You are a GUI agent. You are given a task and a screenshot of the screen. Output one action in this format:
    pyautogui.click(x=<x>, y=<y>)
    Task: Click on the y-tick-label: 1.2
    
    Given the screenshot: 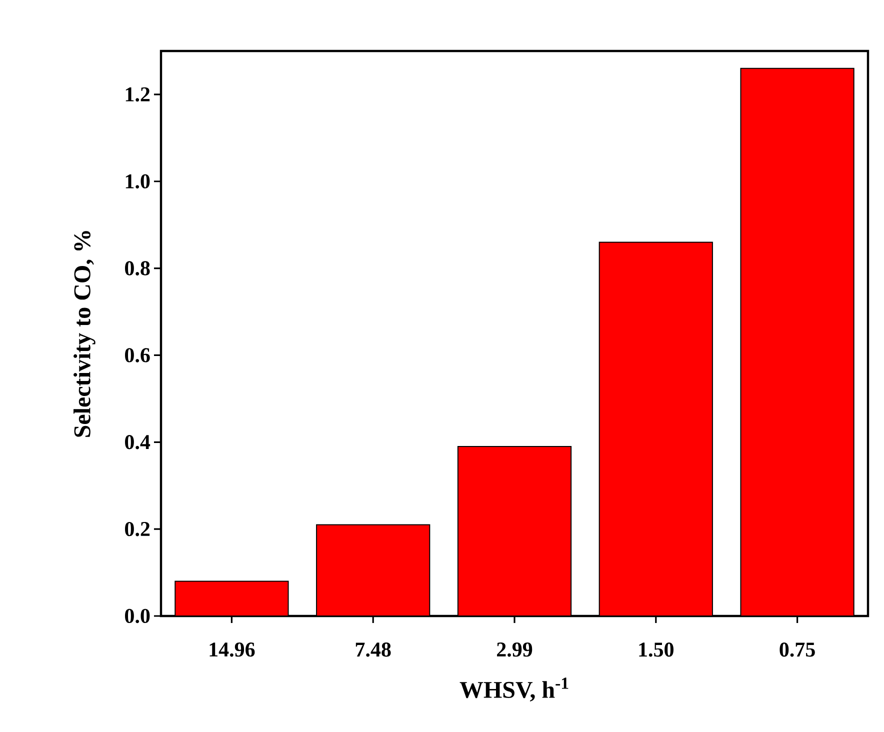 What is the action you would take?
    pyautogui.click(x=138, y=94)
    